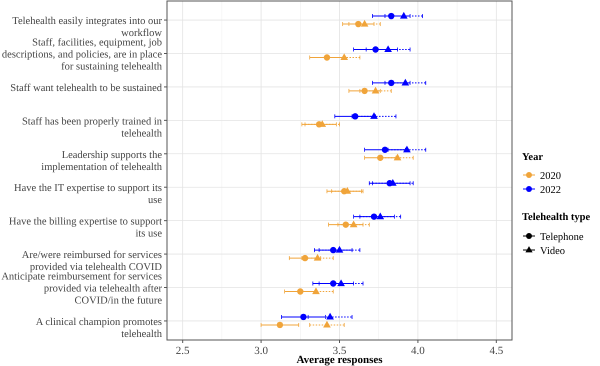 This screenshot has height=366, width=600. I want to click on legend-label: 2020, so click(550, 176).